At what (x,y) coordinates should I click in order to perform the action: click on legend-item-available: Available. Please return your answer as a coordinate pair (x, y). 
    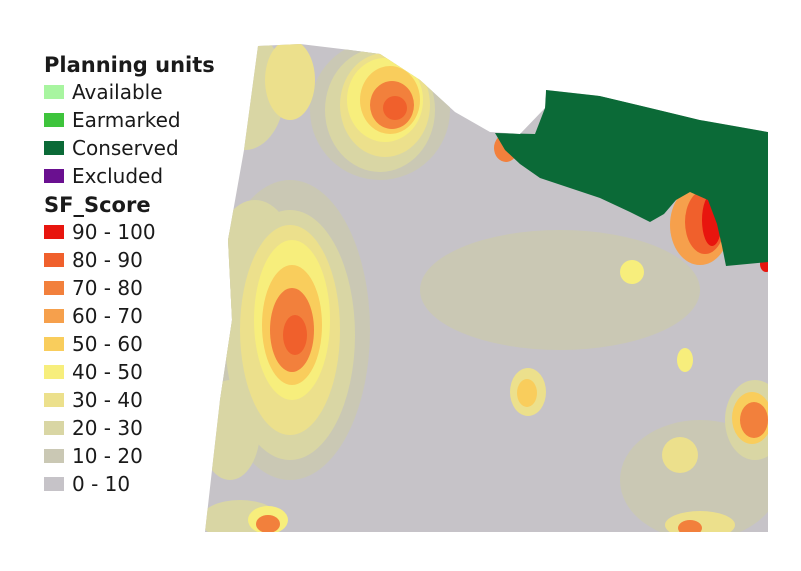
    Looking at the image, I should click on (129, 92).